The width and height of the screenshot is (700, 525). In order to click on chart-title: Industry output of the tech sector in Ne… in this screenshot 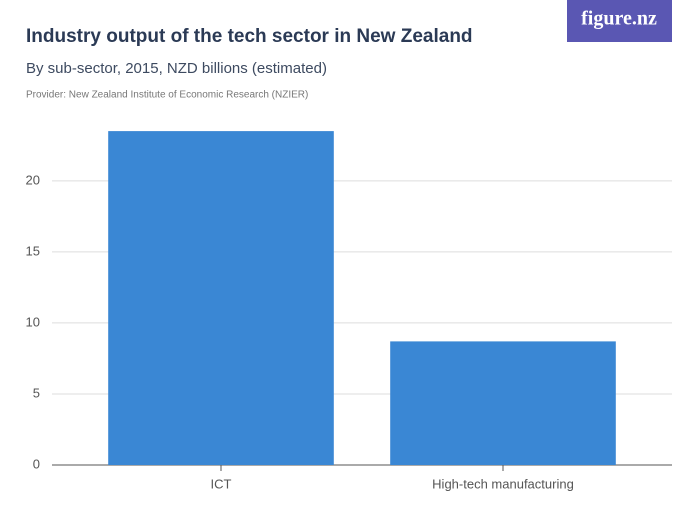, I will do `click(249, 36)`.